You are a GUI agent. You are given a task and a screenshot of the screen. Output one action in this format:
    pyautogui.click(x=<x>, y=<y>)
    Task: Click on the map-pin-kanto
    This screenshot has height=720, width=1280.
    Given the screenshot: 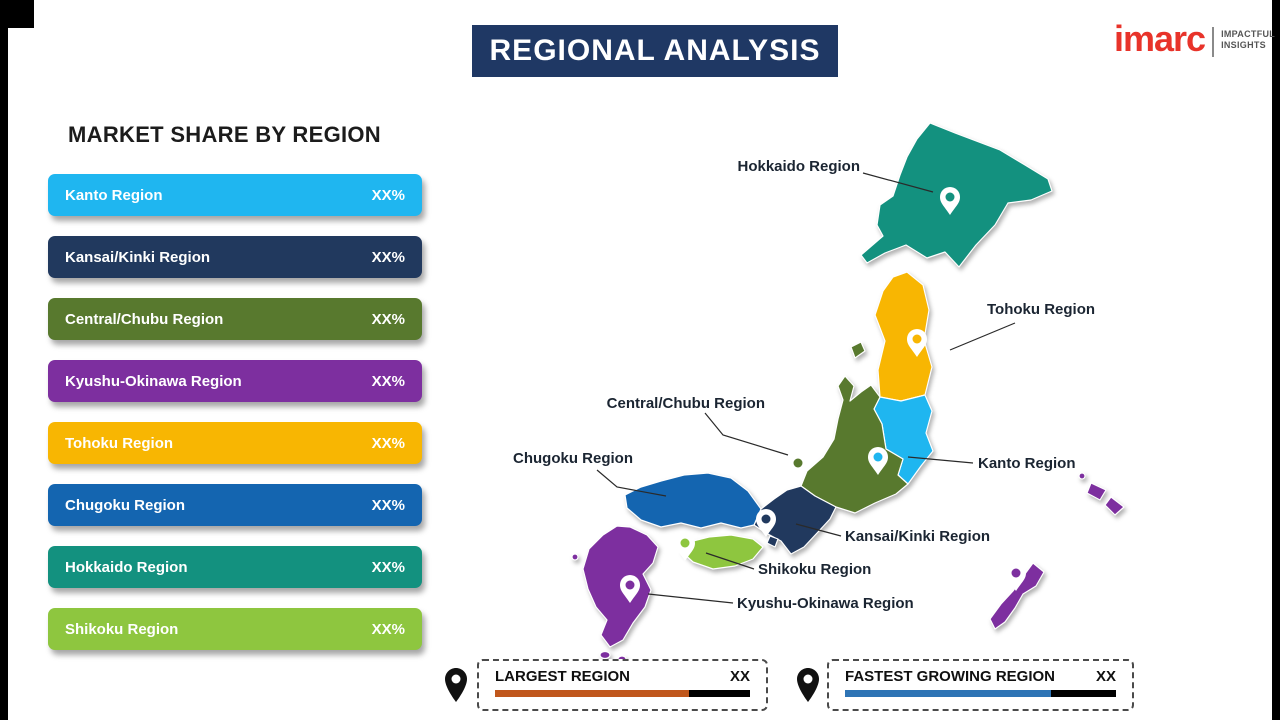 What is the action you would take?
    pyautogui.click(x=878, y=461)
    